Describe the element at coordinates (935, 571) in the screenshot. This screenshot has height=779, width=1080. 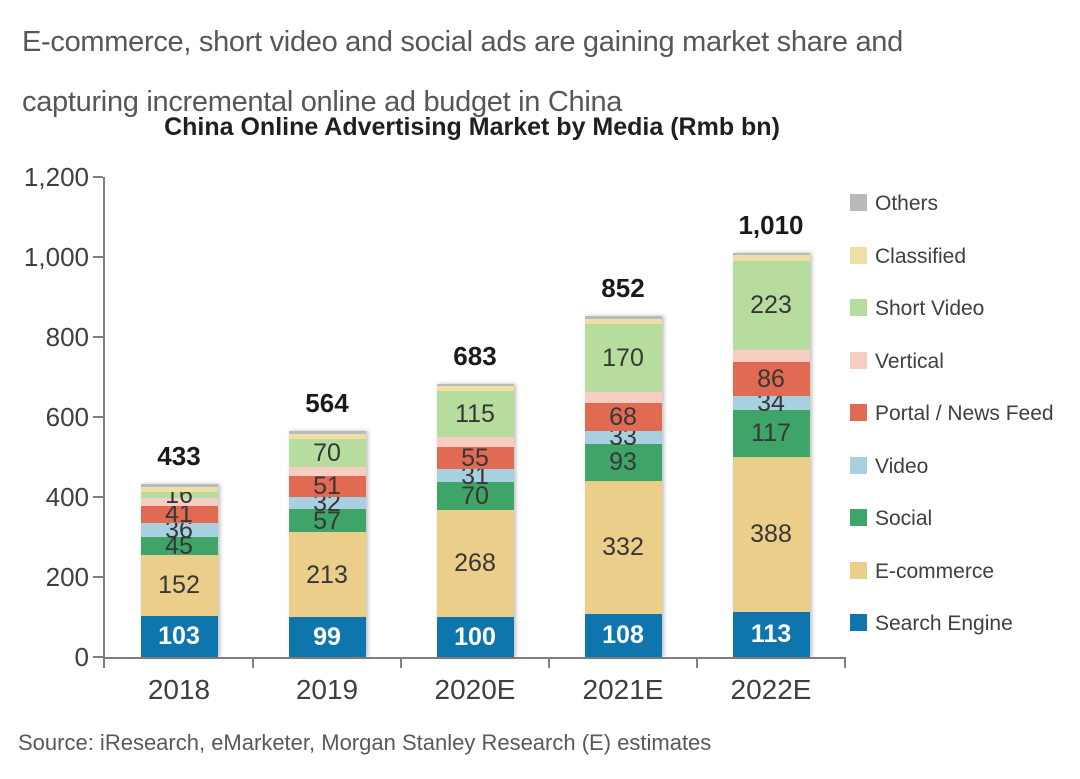
I see `legend-label: E-commerce` at that location.